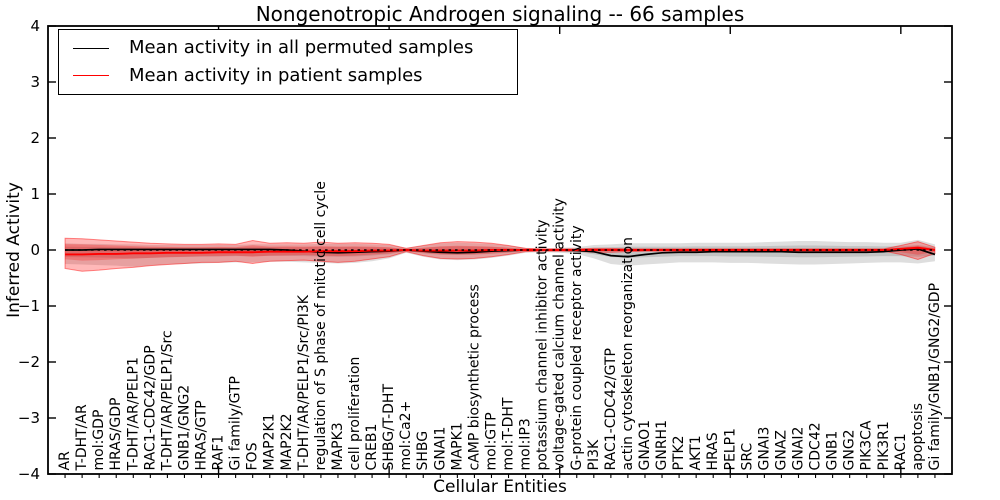  What do you see at coordinates (236, 423) in the screenshot?
I see `x-entity-label: Gi family/GTP` at bounding box center [236, 423].